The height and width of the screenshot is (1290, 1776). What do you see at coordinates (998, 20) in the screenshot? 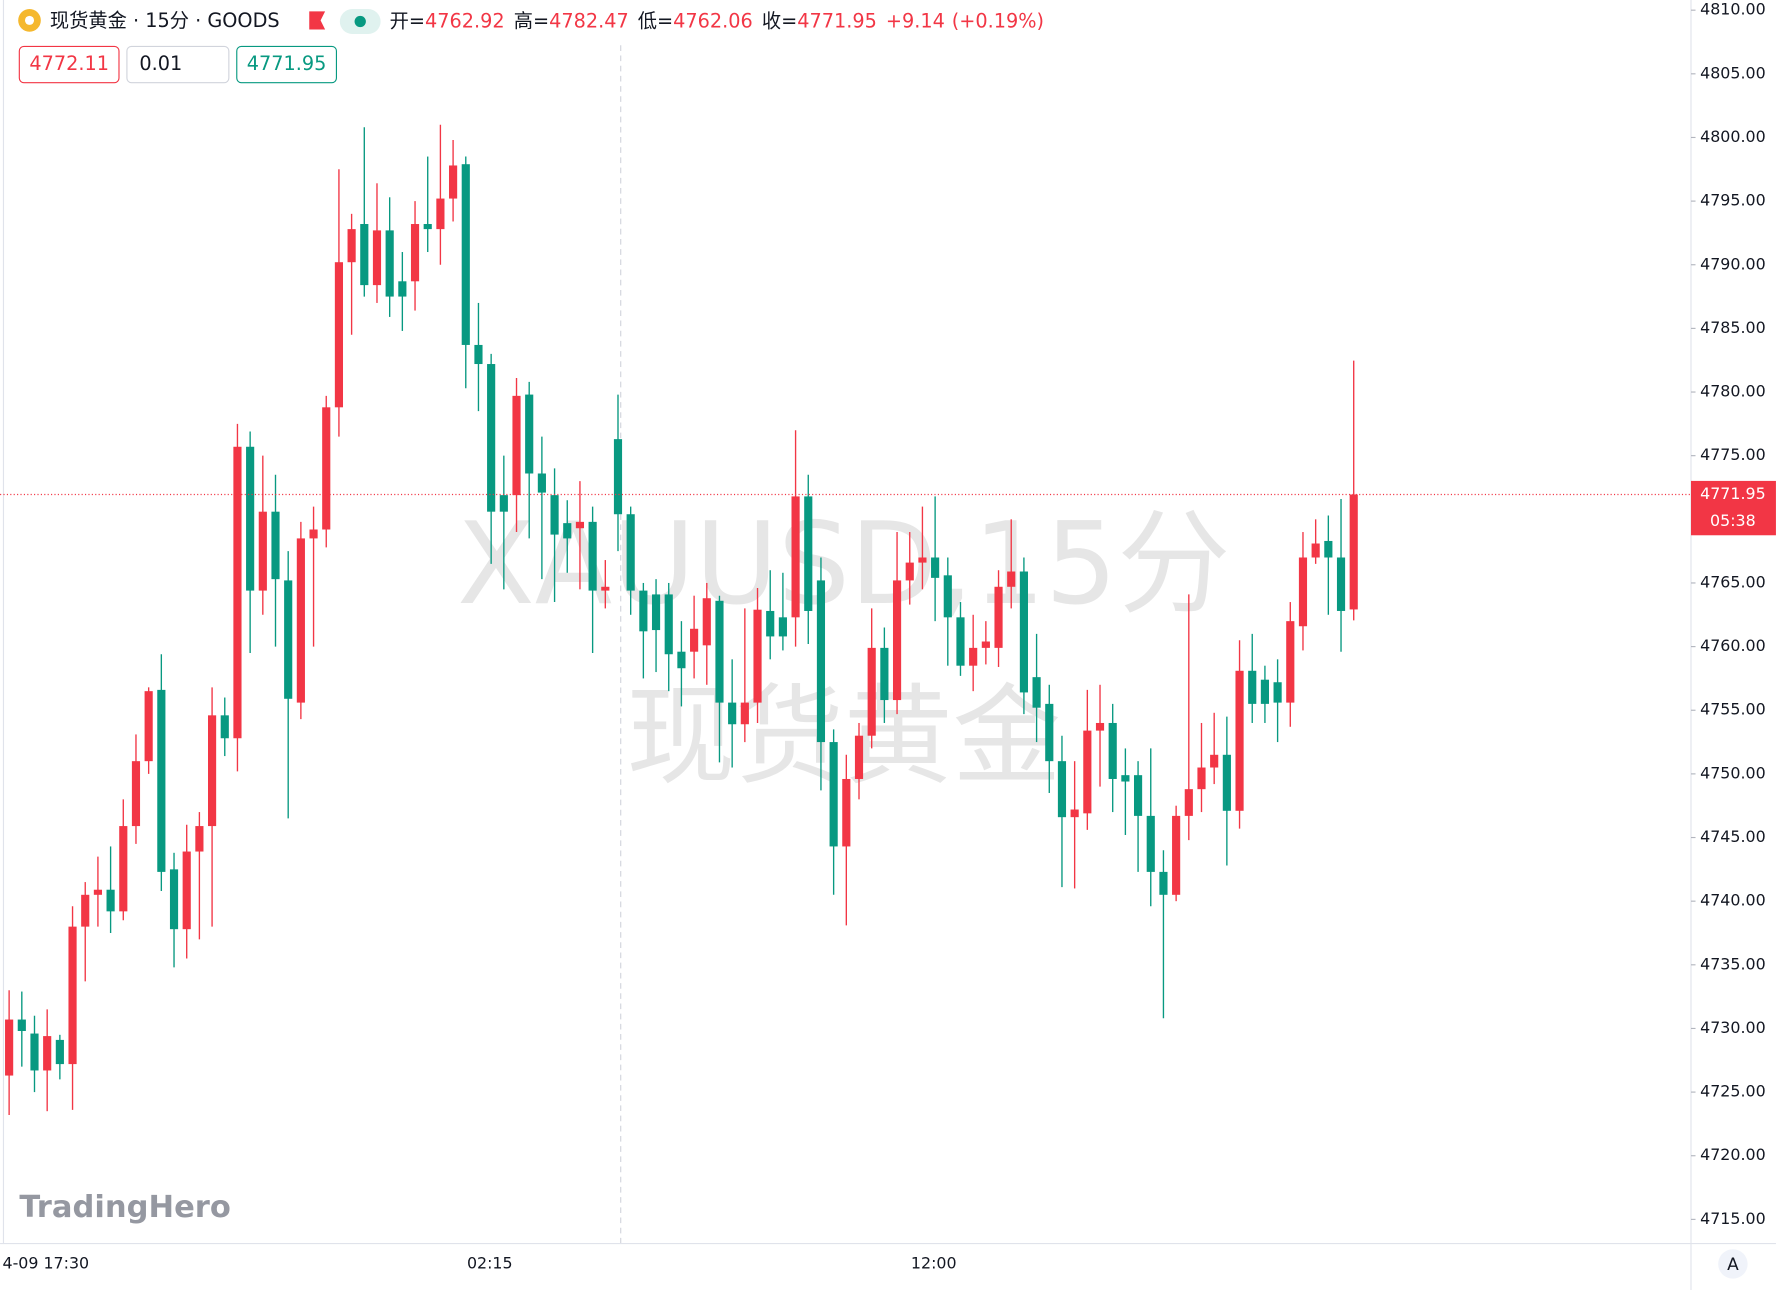
I see `change-pct: (+0.19%)` at bounding box center [998, 20].